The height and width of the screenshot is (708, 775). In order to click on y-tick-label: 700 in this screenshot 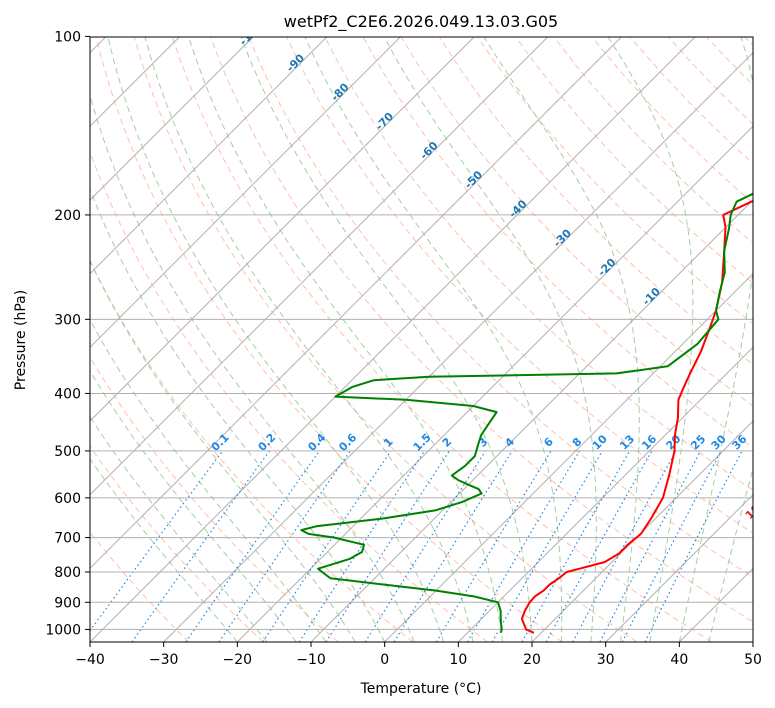, I will do `click(67, 539)`.